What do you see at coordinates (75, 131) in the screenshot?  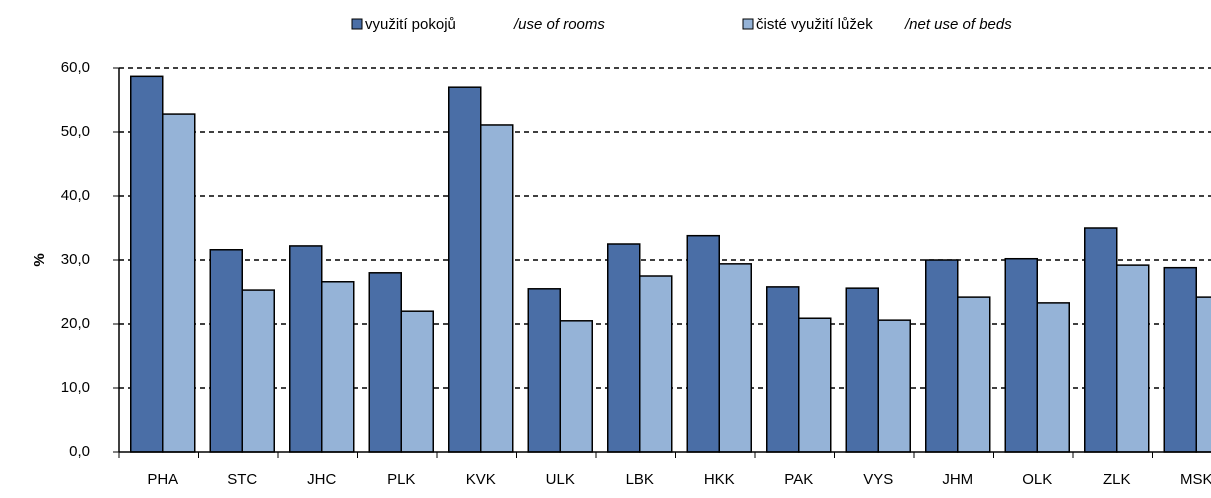 I see `y-tick-label: 50,0` at bounding box center [75, 131].